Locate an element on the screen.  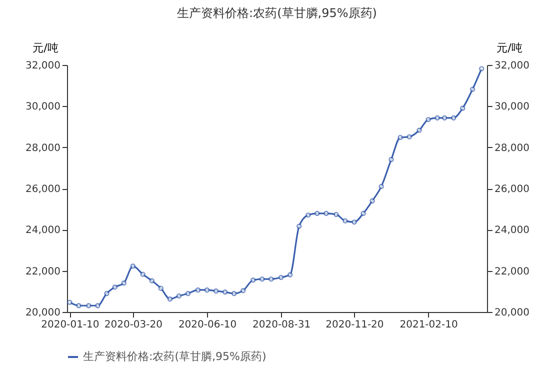
x-tick-label: 2020-06-10 is located at coordinates (207, 325).